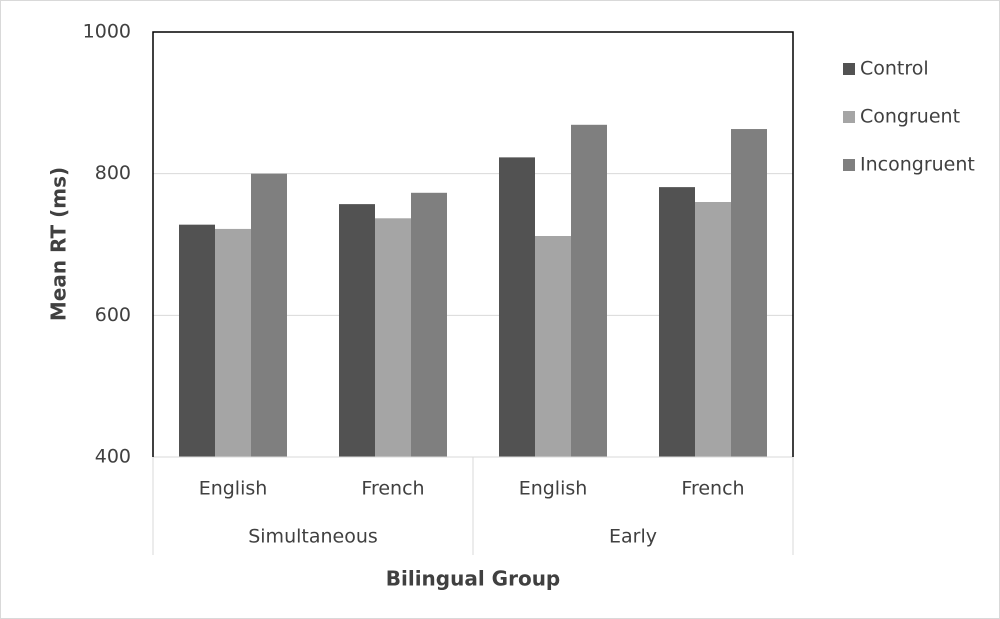  I want to click on group-label: Early, so click(633, 537).